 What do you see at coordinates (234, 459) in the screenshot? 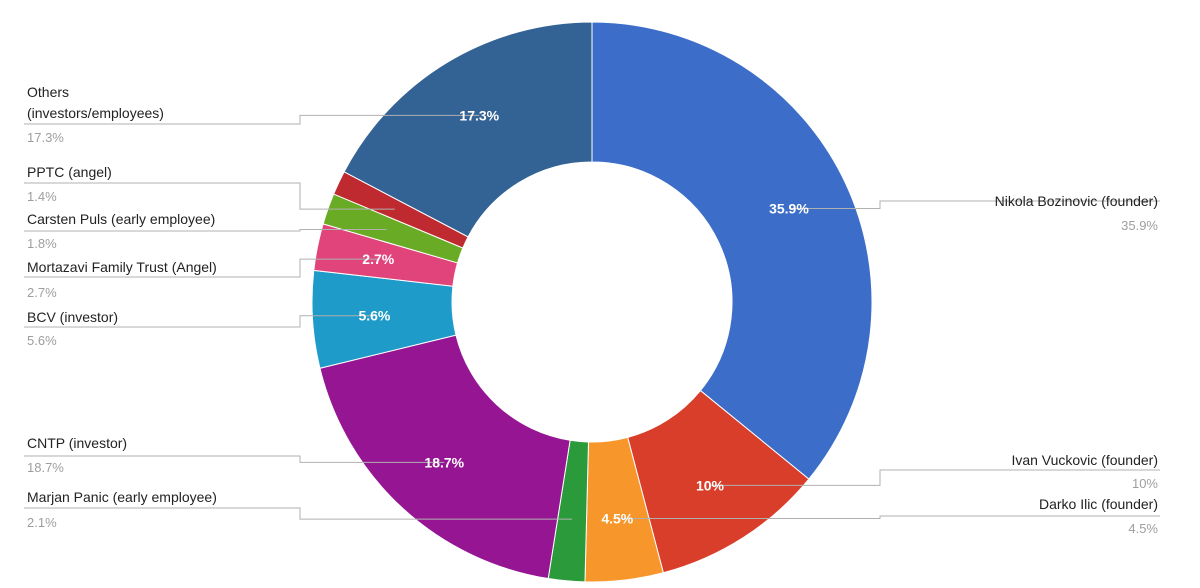
I see `leader-line-cntp-investor` at bounding box center [234, 459].